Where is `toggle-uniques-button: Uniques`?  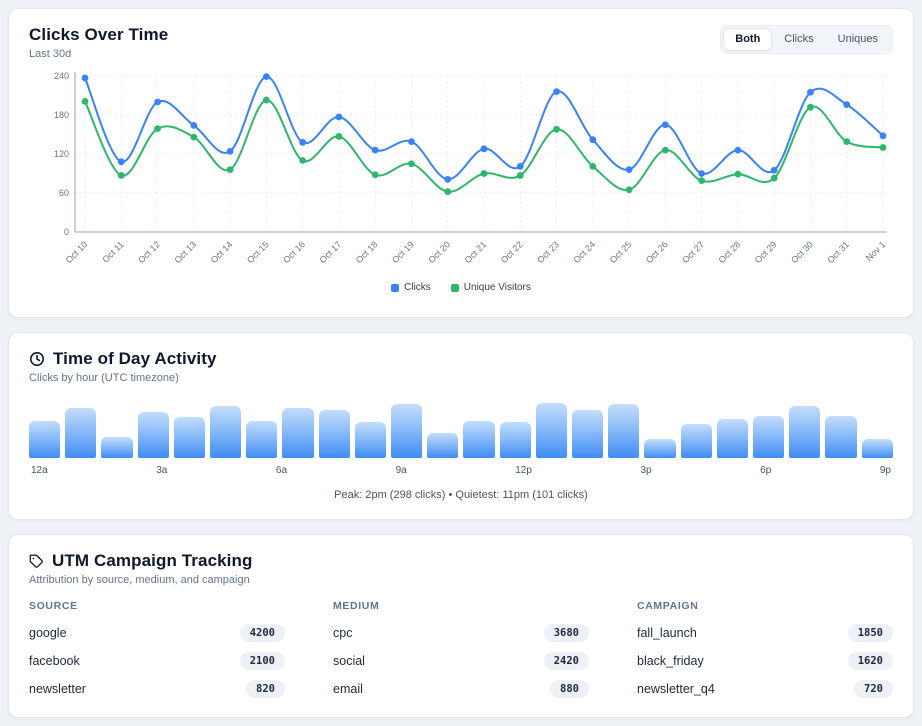
toggle-uniques-button: Uniques is located at coordinates (858, 39).